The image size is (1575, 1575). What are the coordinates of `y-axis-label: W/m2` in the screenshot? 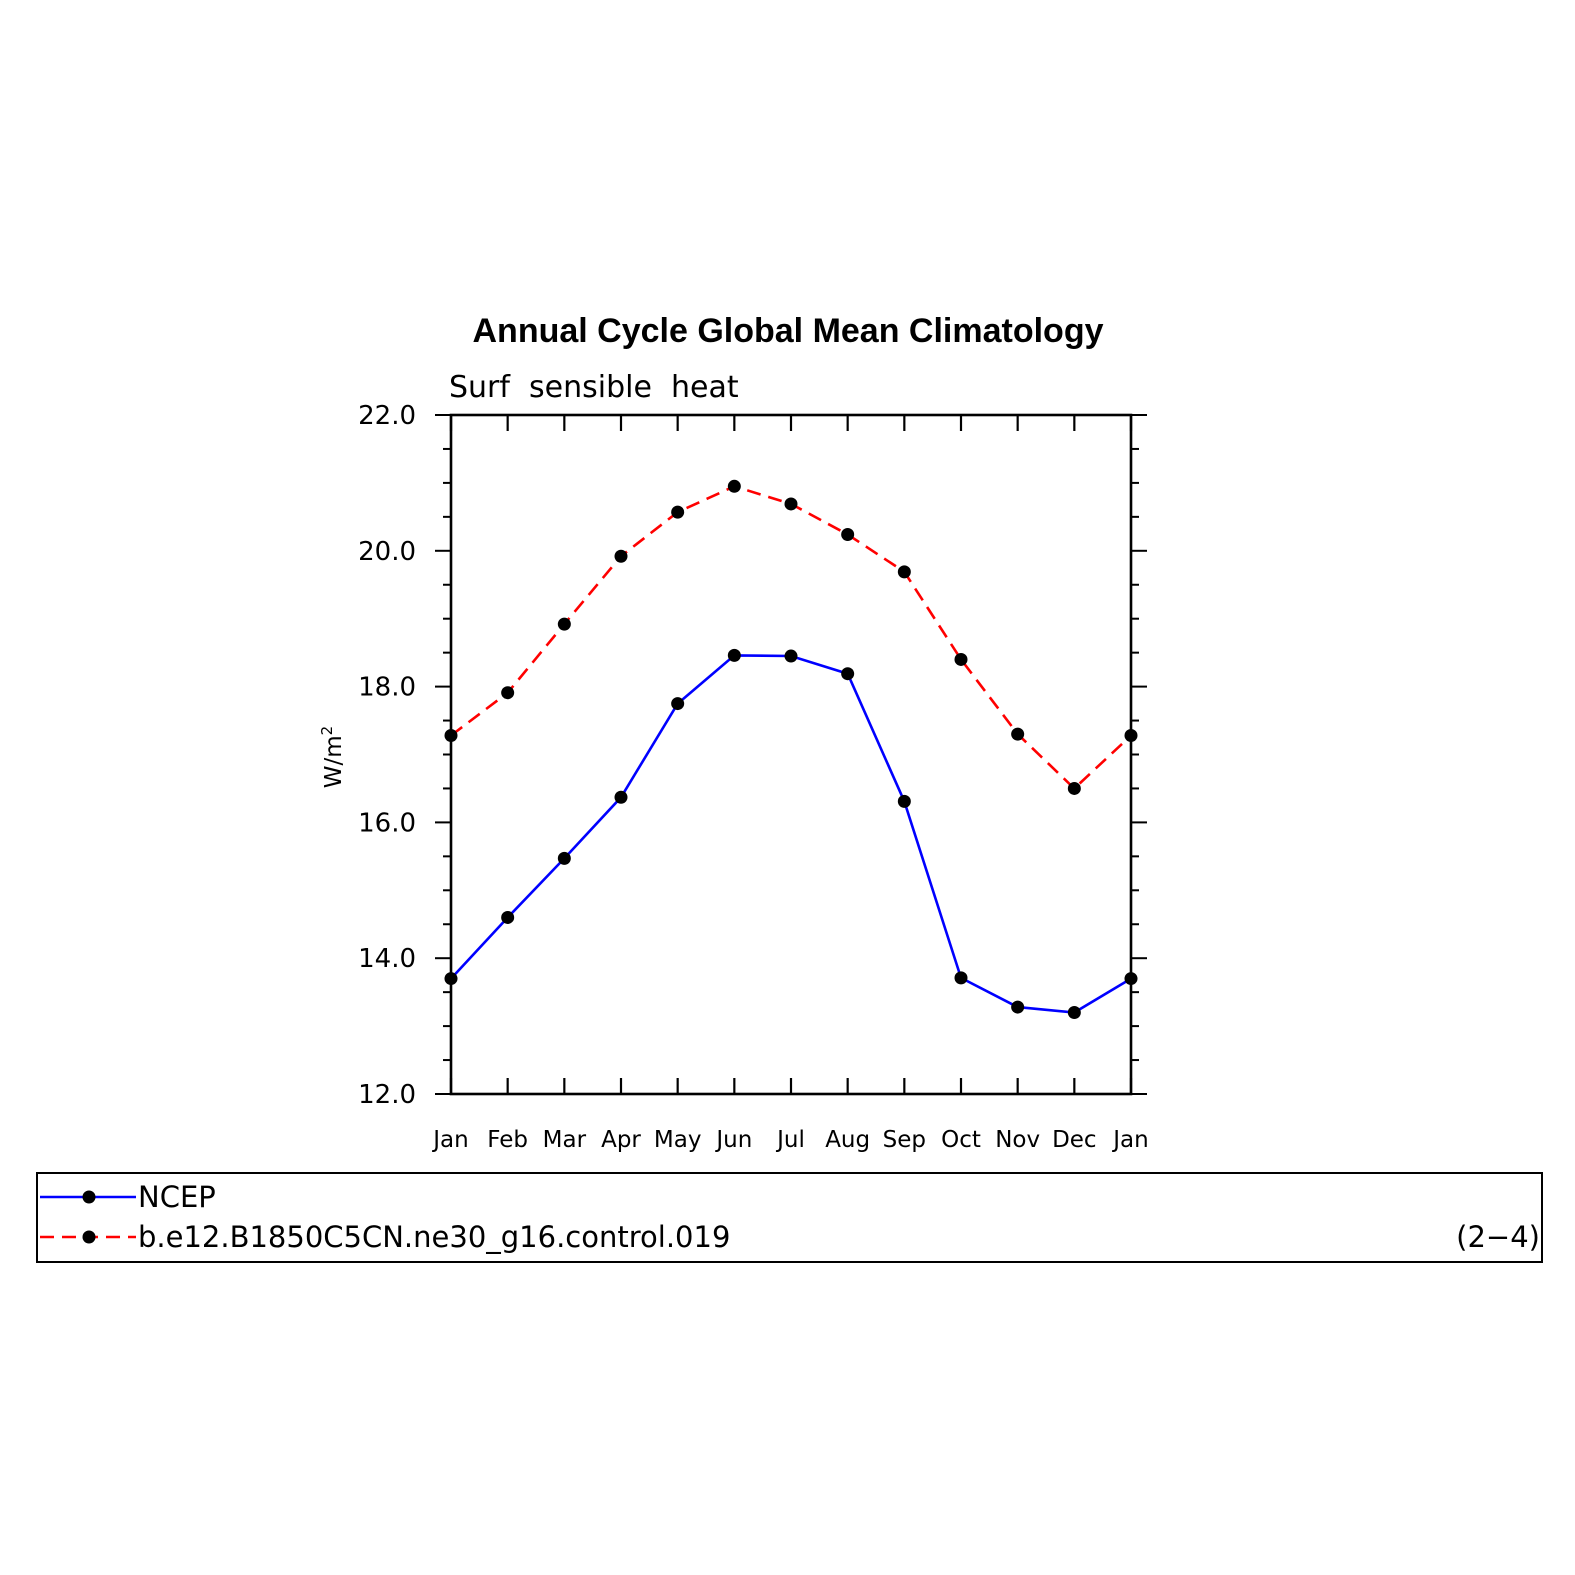 It's located at (332, 757).